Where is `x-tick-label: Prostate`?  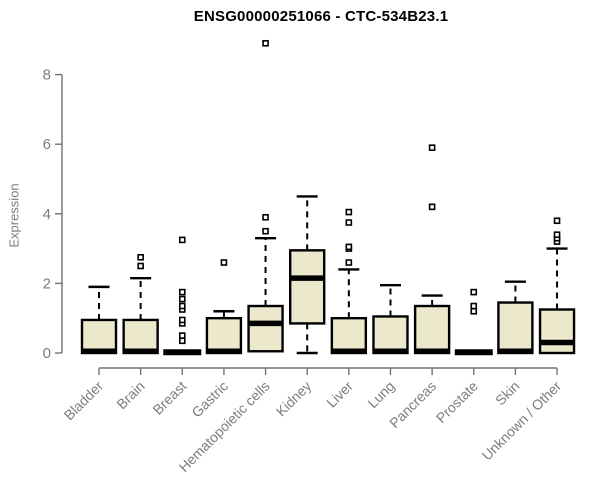
x-tick-label: Prostate is located at coordinates (457, 402).